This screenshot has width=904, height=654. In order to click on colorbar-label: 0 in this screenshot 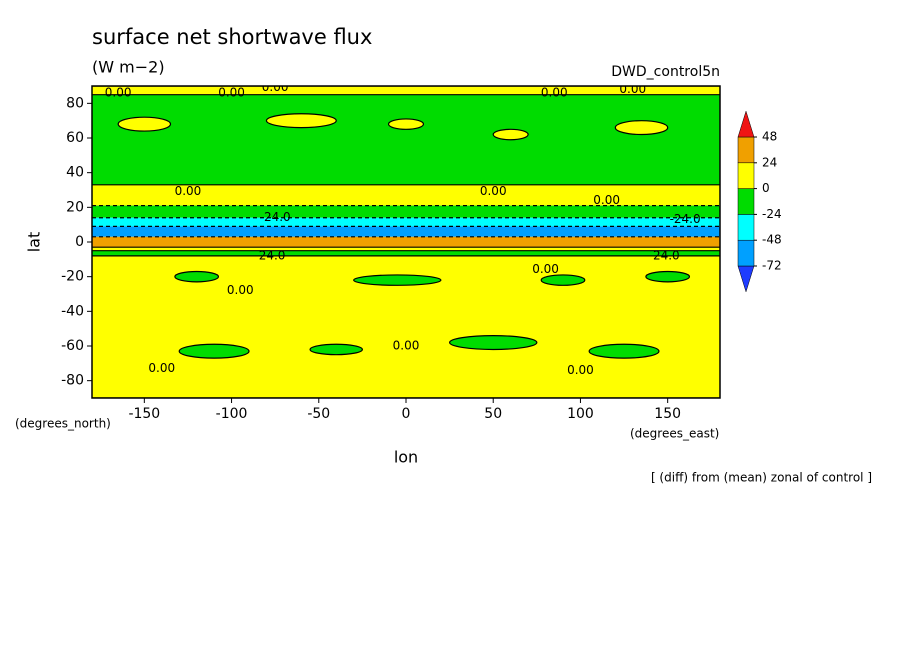, I will do `click(766, 188)`.